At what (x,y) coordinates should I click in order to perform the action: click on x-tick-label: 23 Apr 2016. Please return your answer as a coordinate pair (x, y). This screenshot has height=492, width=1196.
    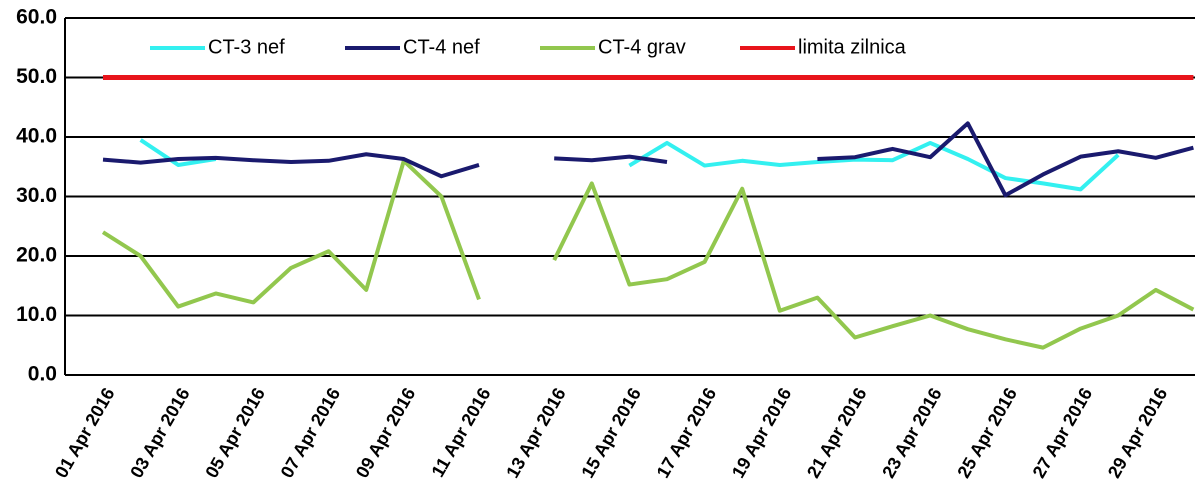
    Looking at the image, I should click on (912, 432).